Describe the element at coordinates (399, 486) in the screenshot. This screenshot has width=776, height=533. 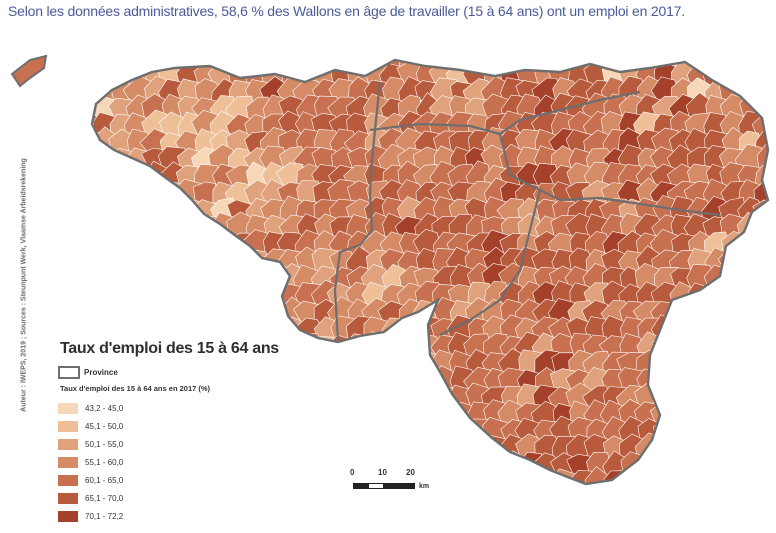
I see `scale-segment-dark` at that location.